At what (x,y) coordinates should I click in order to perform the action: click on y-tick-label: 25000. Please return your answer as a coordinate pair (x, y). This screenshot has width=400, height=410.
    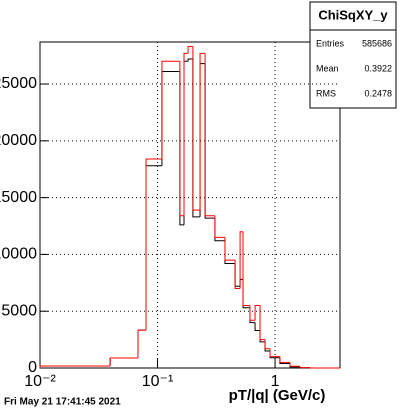
    Looking at the image, I should click on (18, 83).